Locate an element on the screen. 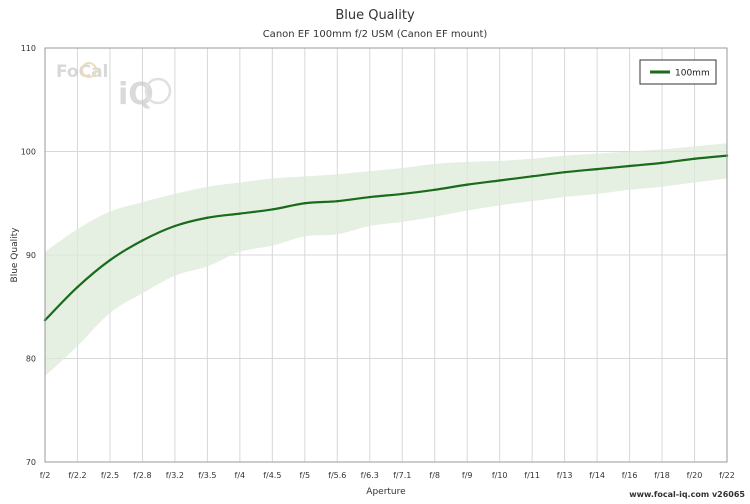 This screenshot has height=504, width=750. x-tick-label: f/6.3 is located at coordinates (370, 475).